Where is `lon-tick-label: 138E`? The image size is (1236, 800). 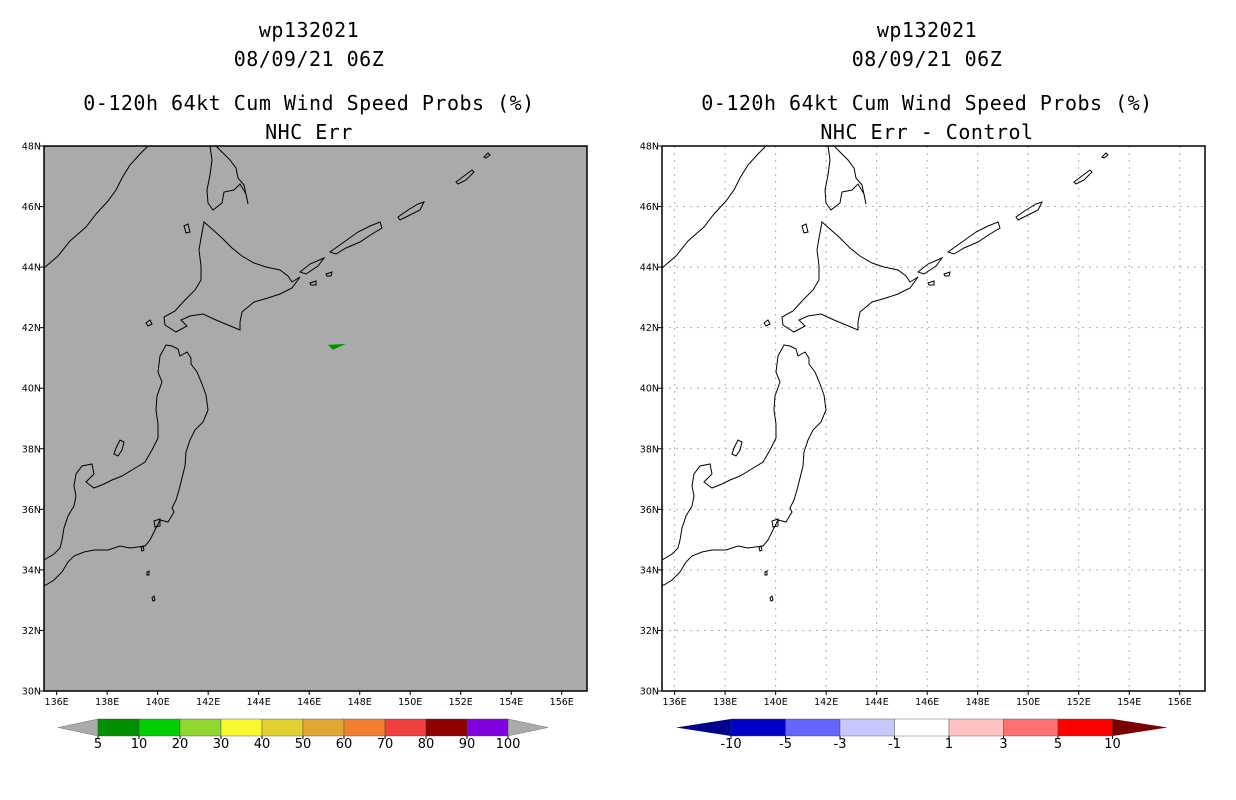
lon-tick-label: 138E is located at coordinates (107, 702).